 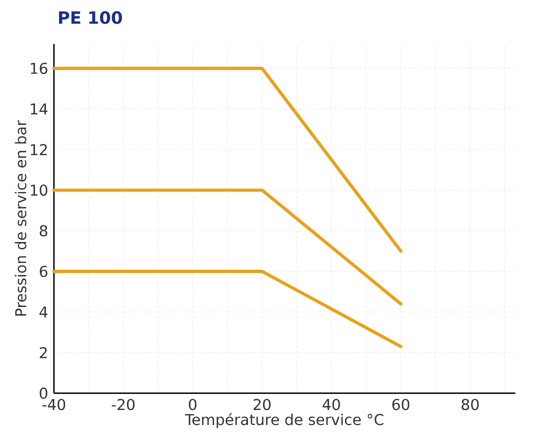 What do you see at coordinates (39, 108) in the screenshot?
I see `y-tick-label: 14` at bounding box center [39, 108].